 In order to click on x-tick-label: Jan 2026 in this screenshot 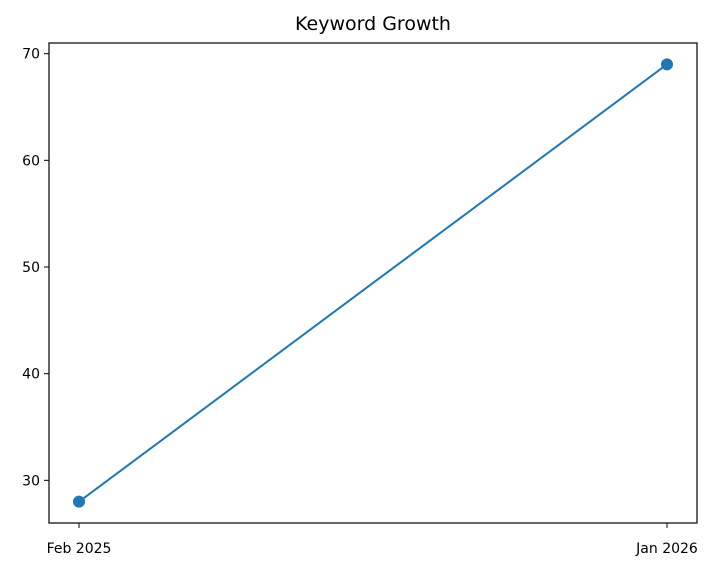, I will do `click(666, 549)`.